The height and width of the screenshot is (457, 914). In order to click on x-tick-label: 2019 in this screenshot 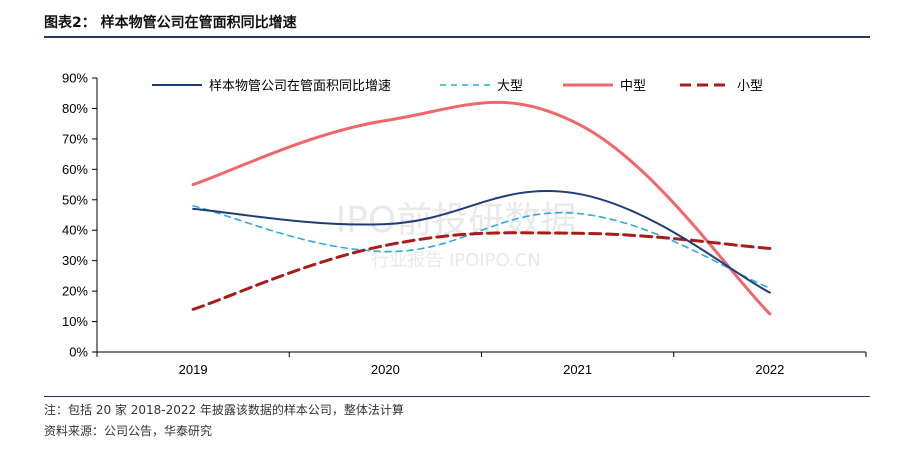, I will do `click(193, 369)`.